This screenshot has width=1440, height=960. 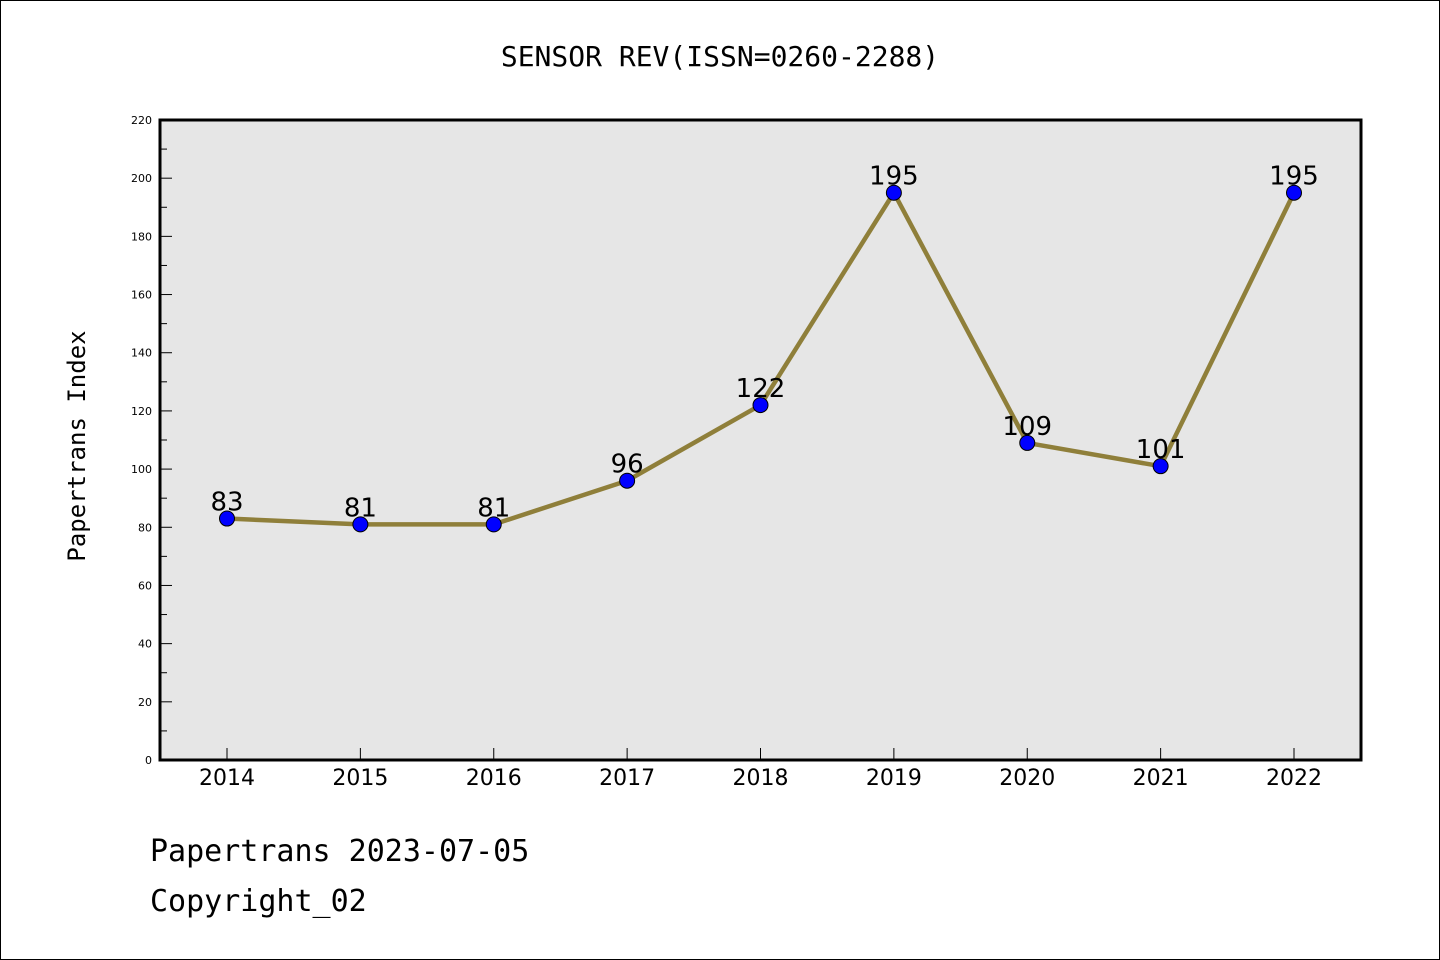 What do you see at coordinates (145, 527) in the screenshot?
I see `y-tick-label: 80` at bounding box center [145, 527].